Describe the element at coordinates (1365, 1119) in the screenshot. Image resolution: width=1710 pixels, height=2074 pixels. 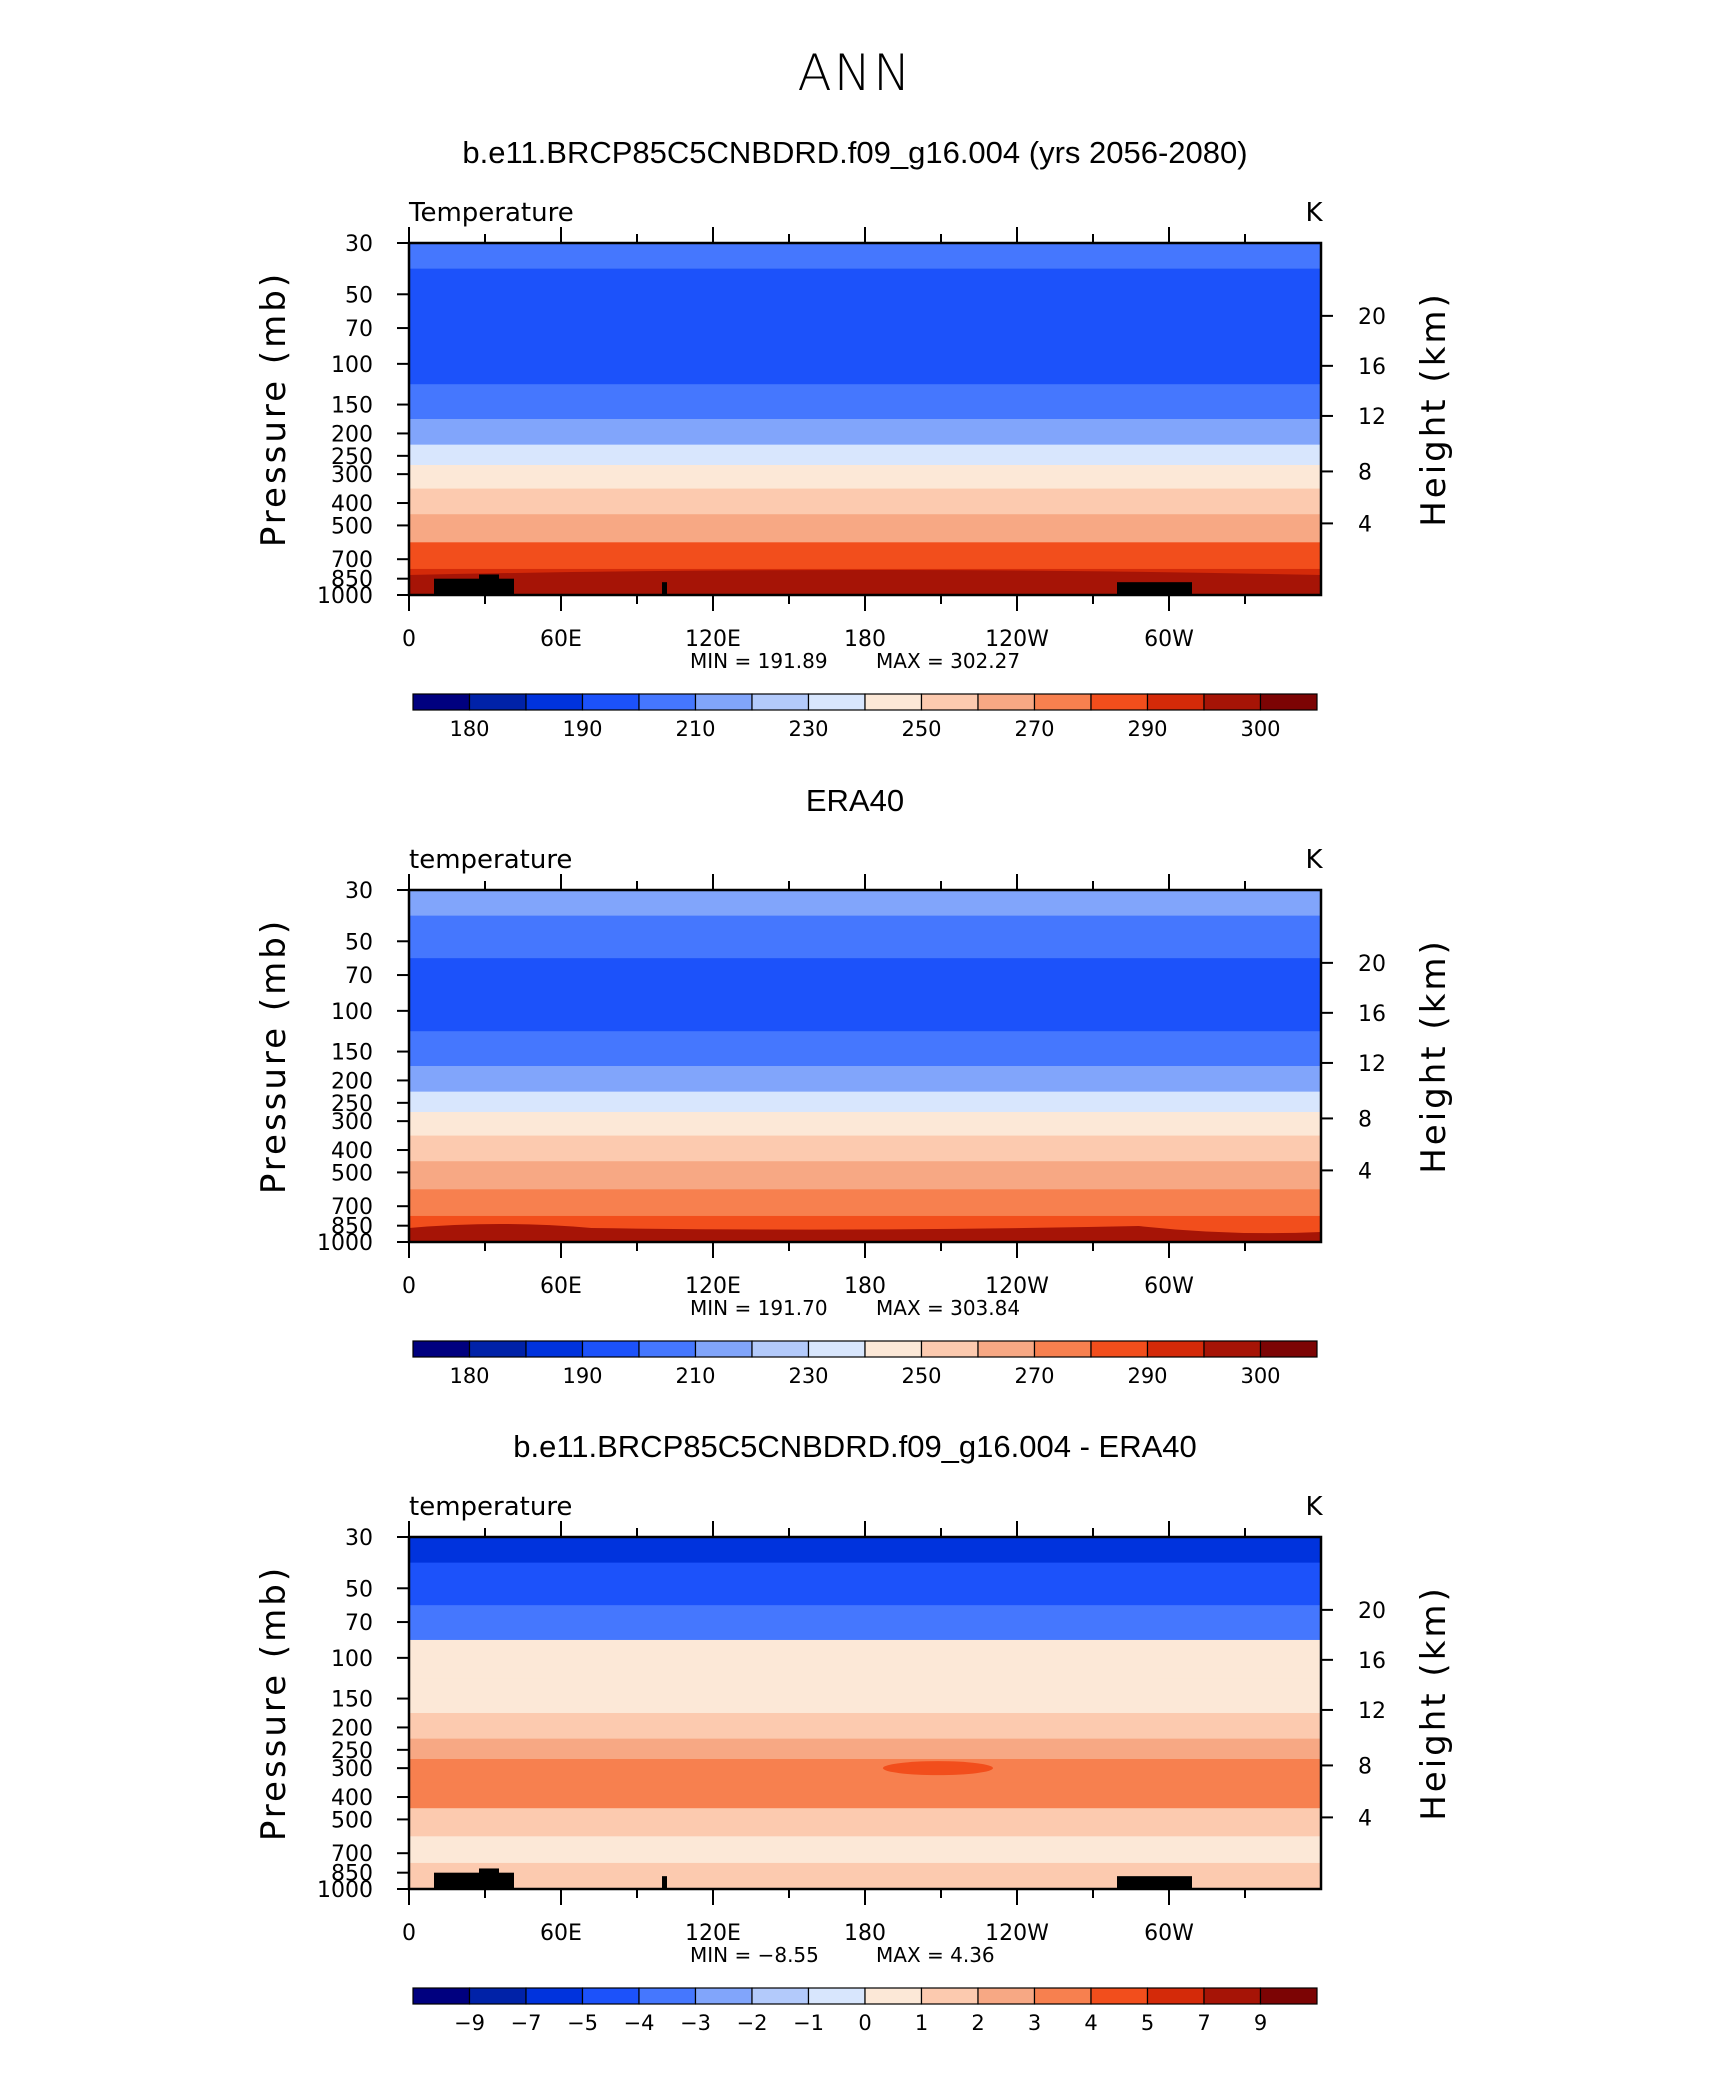
I see `y2-tick-label: 8` at that location.